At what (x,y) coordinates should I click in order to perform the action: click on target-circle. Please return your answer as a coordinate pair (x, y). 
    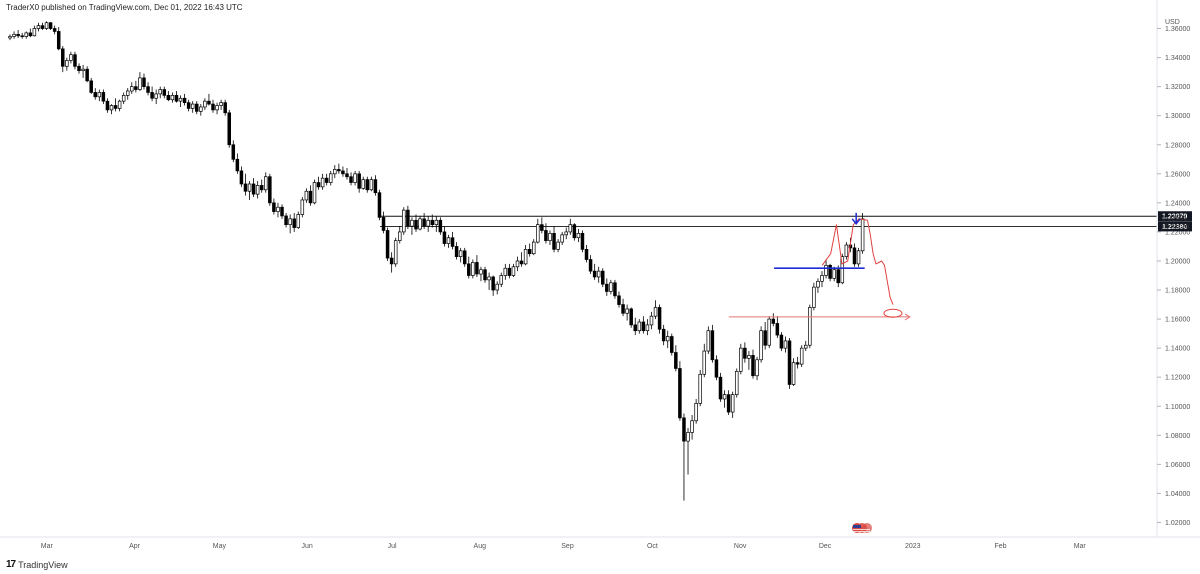
    Looking at the image, I should click on (893, 313).